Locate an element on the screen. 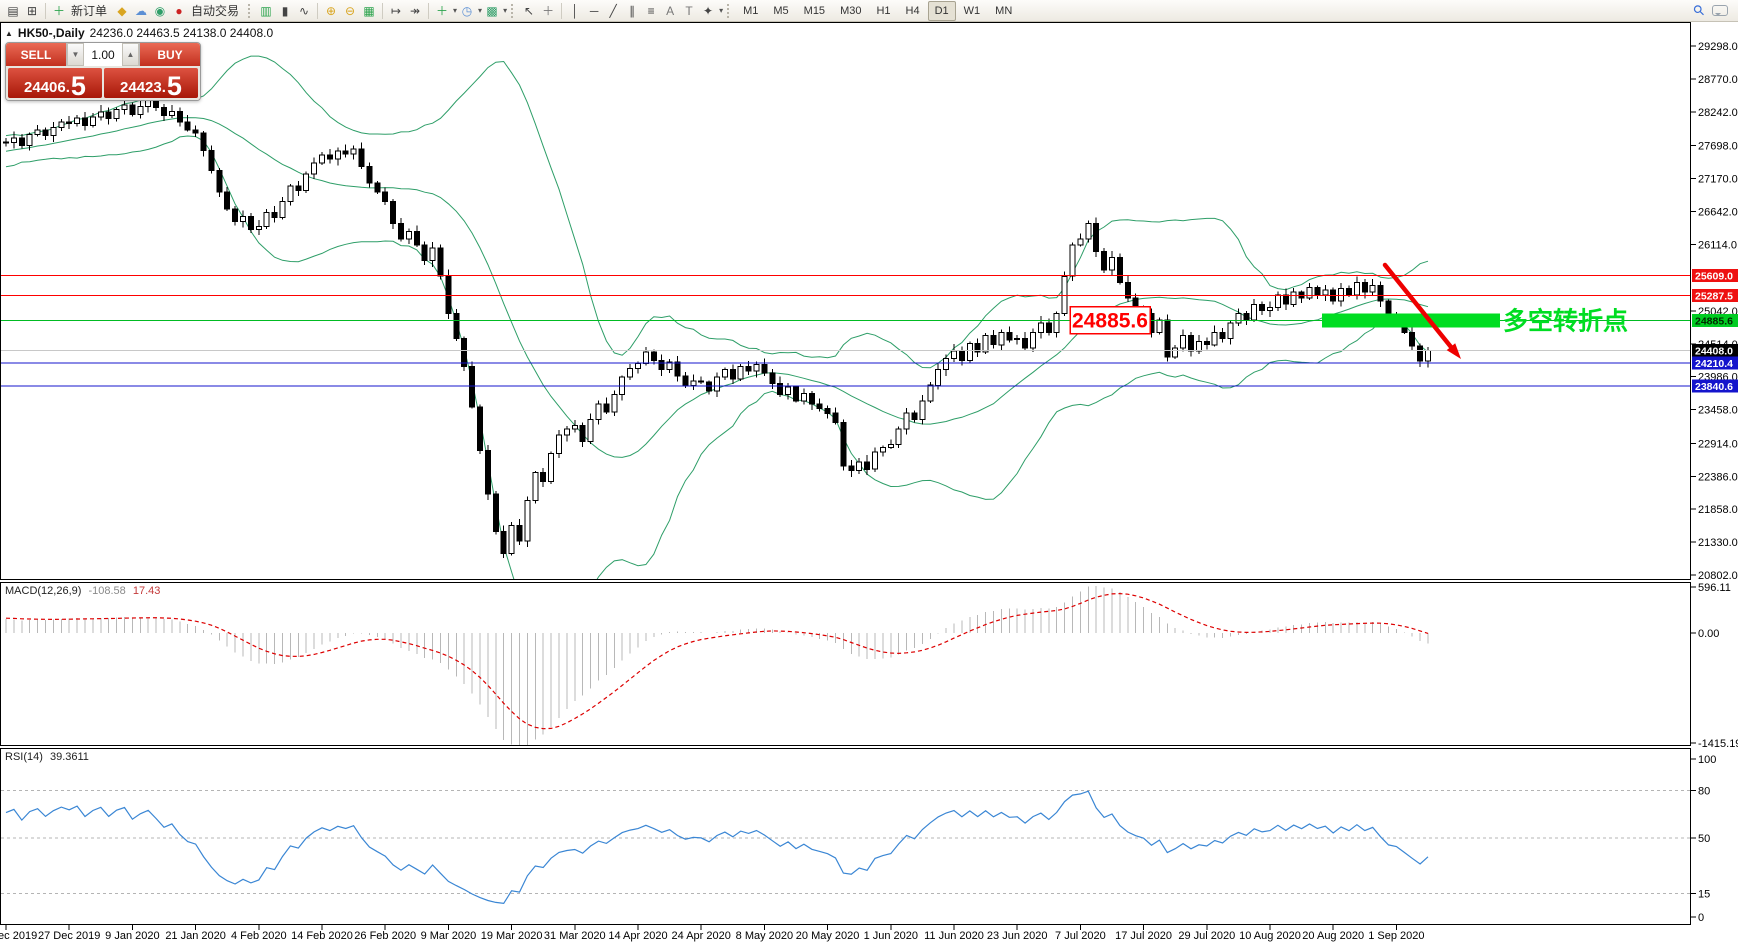 The image size is (1738, 945). macd-signal-value: 17.43 is located at coordinates (146, 591).